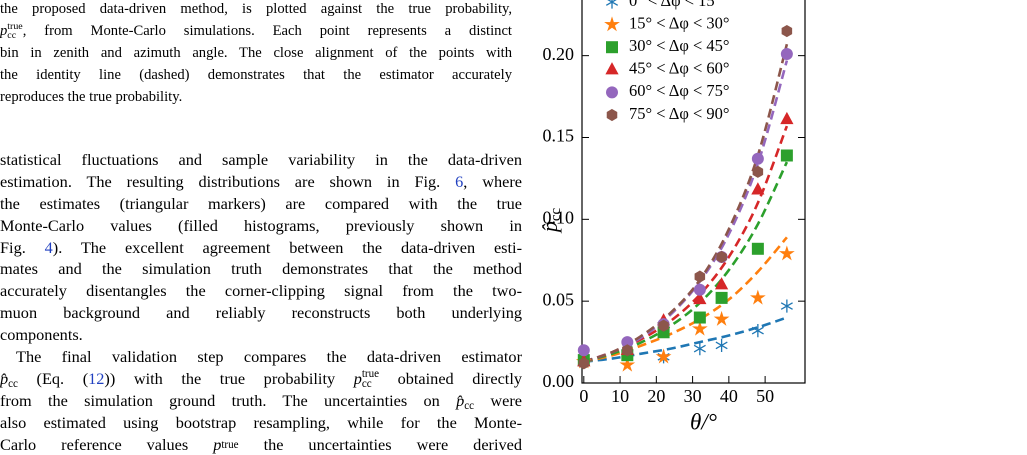 The image size is (1027, 455). What do you see at coordinates (559, 299) in the screenshot?
I see `y-tick-label: 0.05` at bounding box center [559, 299].